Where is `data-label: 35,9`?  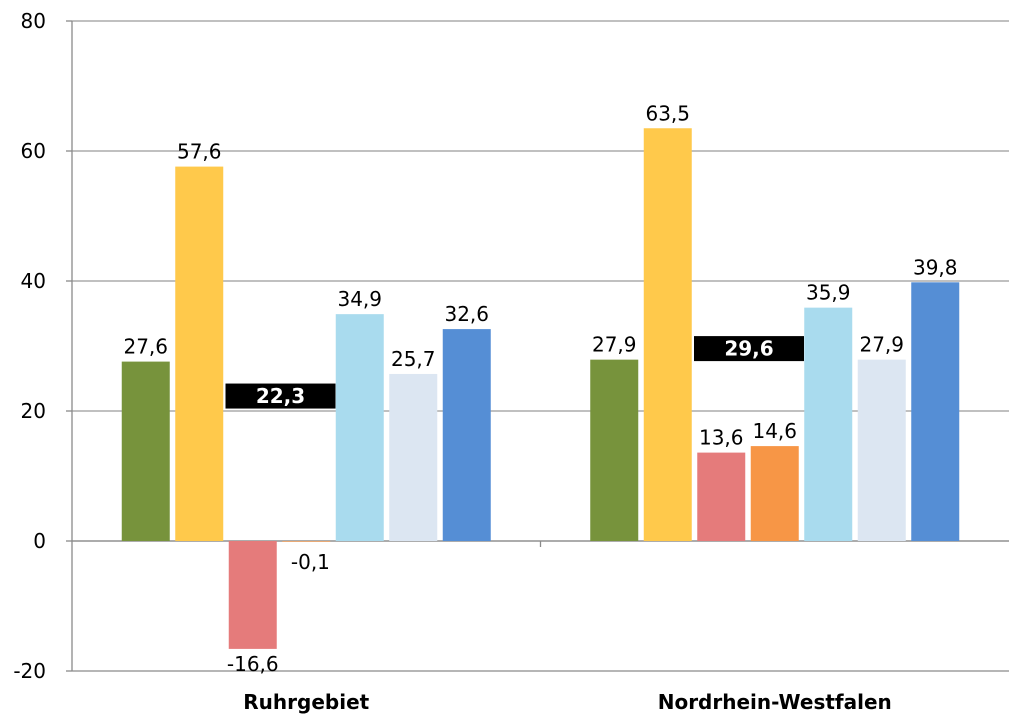
data-label: 35,9 is located at coordinates (828, 293).